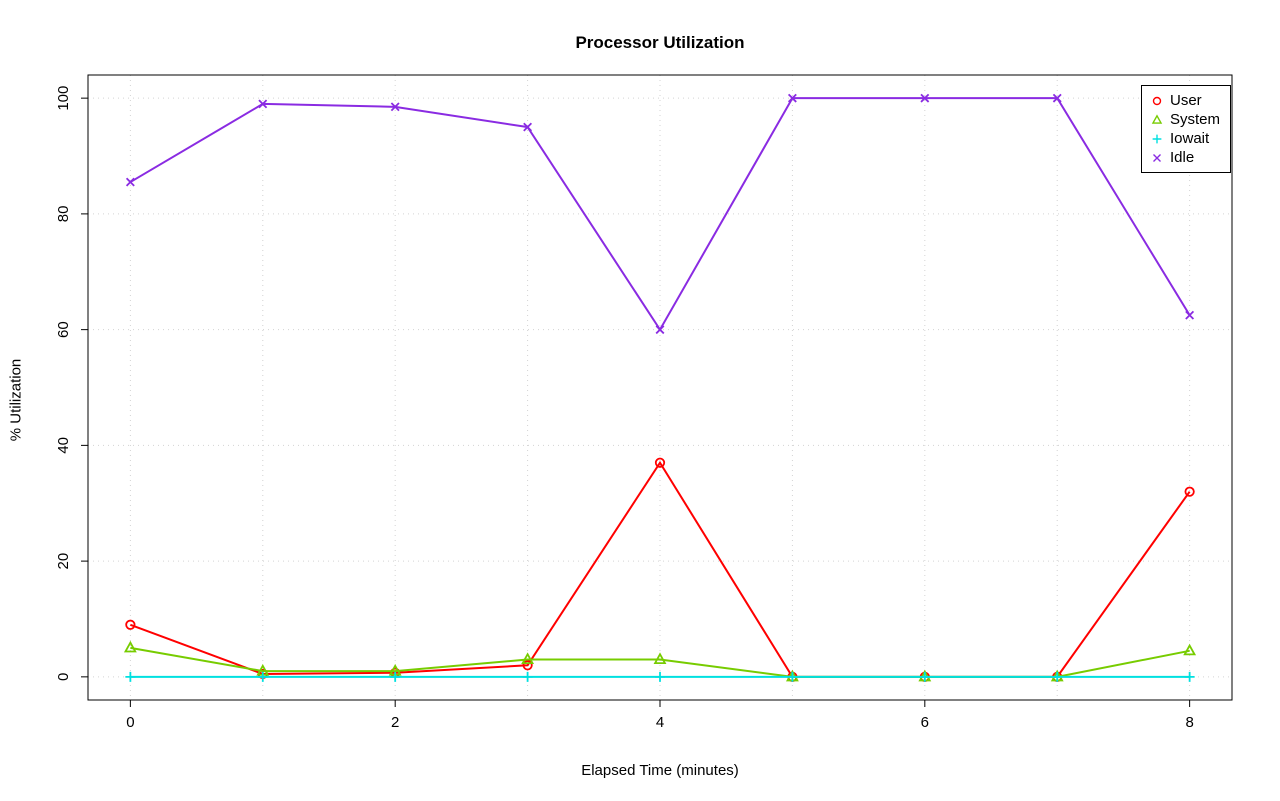  I want to click on svg-text: 40, so click(63, 445).